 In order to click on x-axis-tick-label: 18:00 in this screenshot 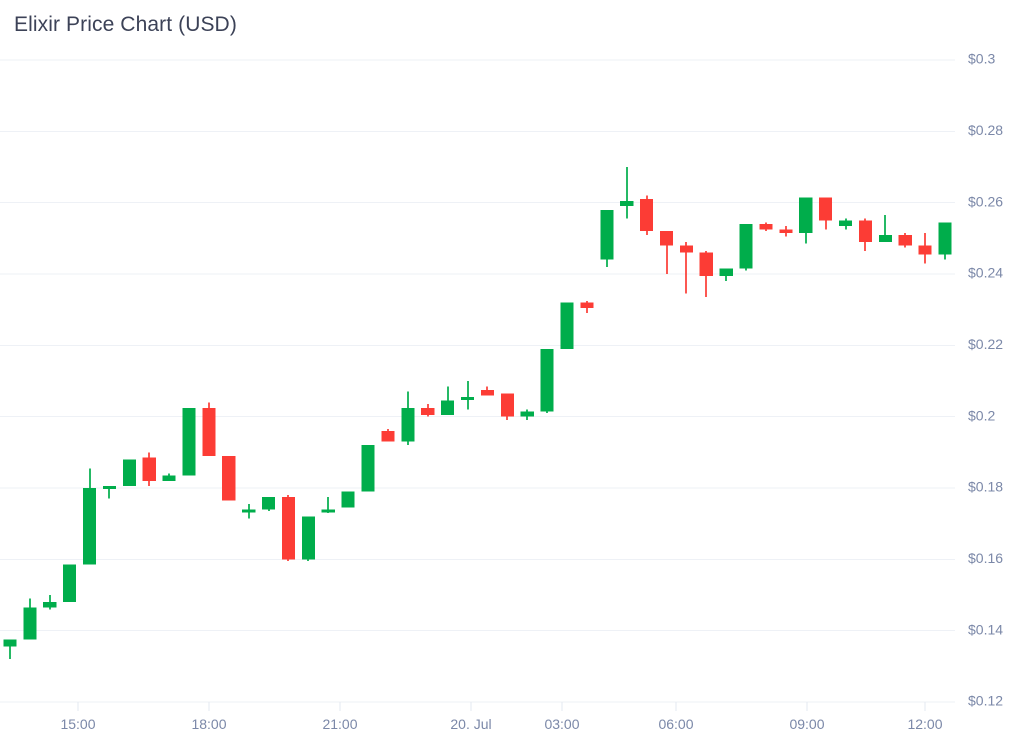, I will do `click(208, 724)`.